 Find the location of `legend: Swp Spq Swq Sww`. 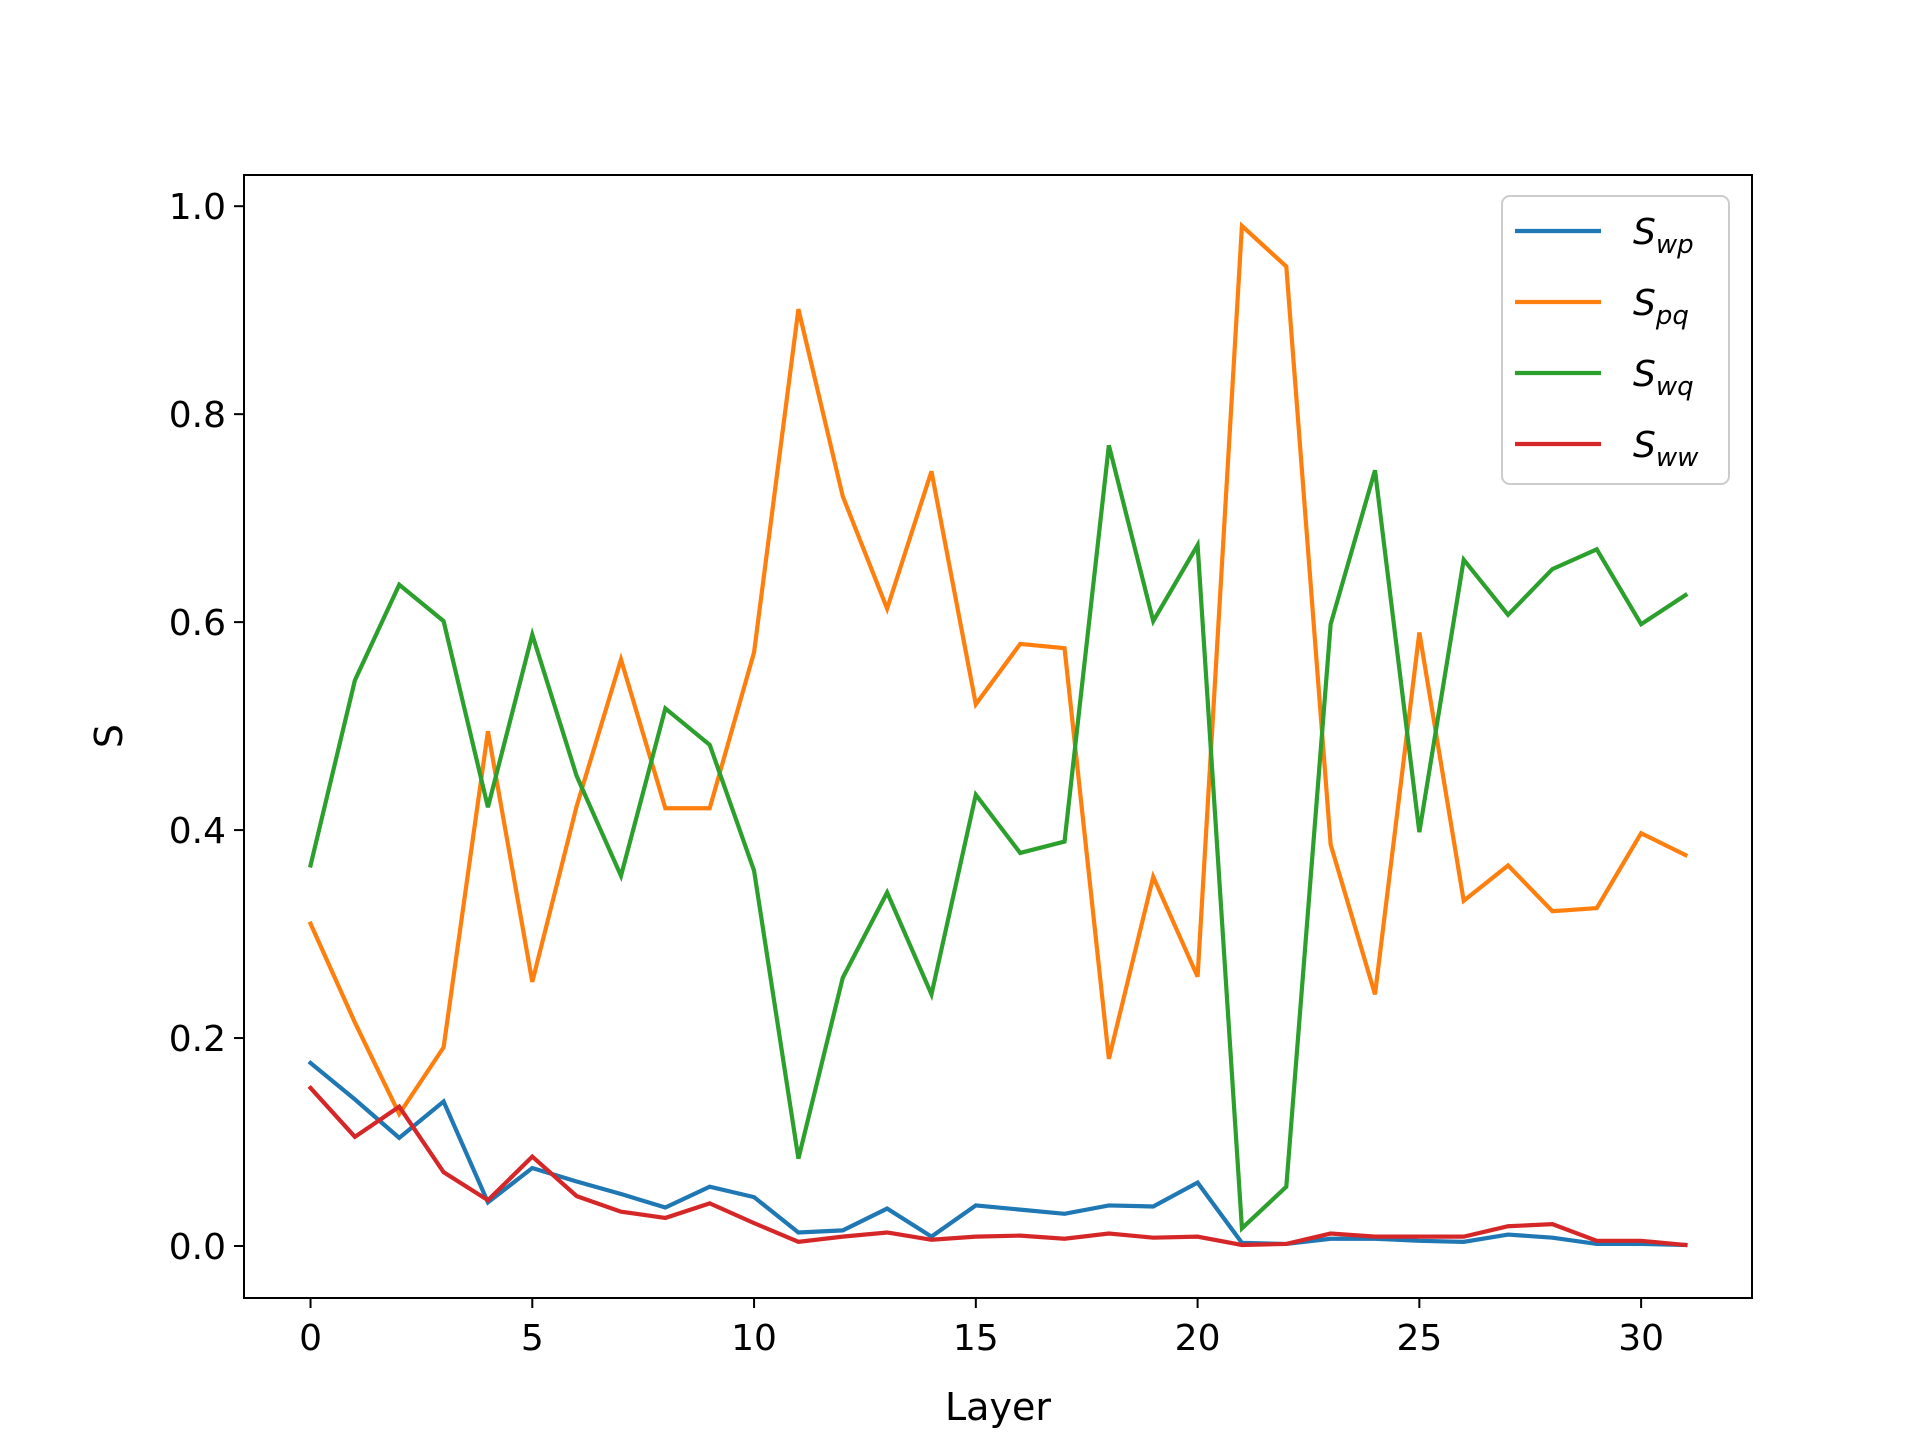

legend: Swp Spq Swq Sww is located at coordinates (1615, 340).